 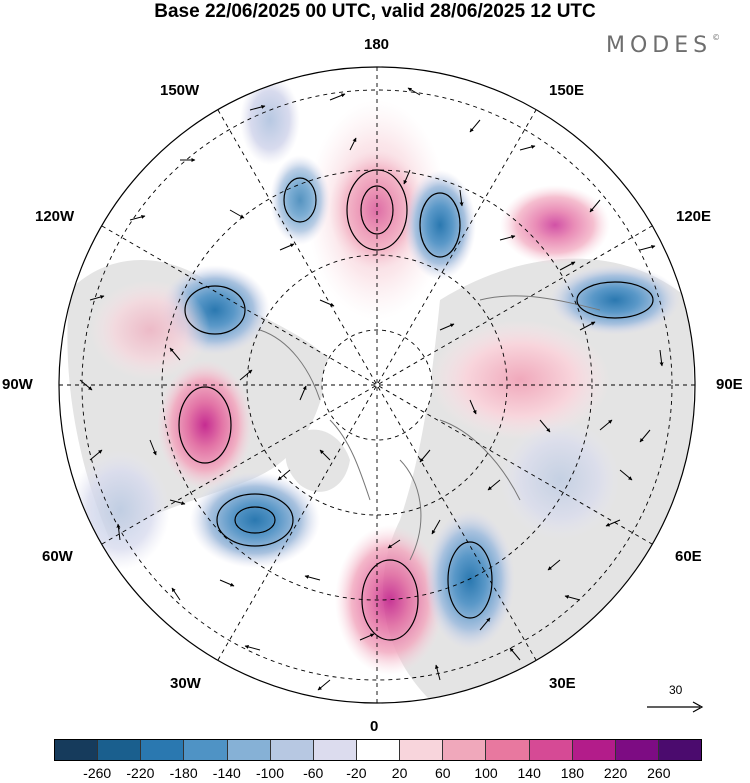 What do you see at coordinates (185, 683) in the screenshot?
I see `lon-label-30w: 30W` at bounding box center [185, 683].